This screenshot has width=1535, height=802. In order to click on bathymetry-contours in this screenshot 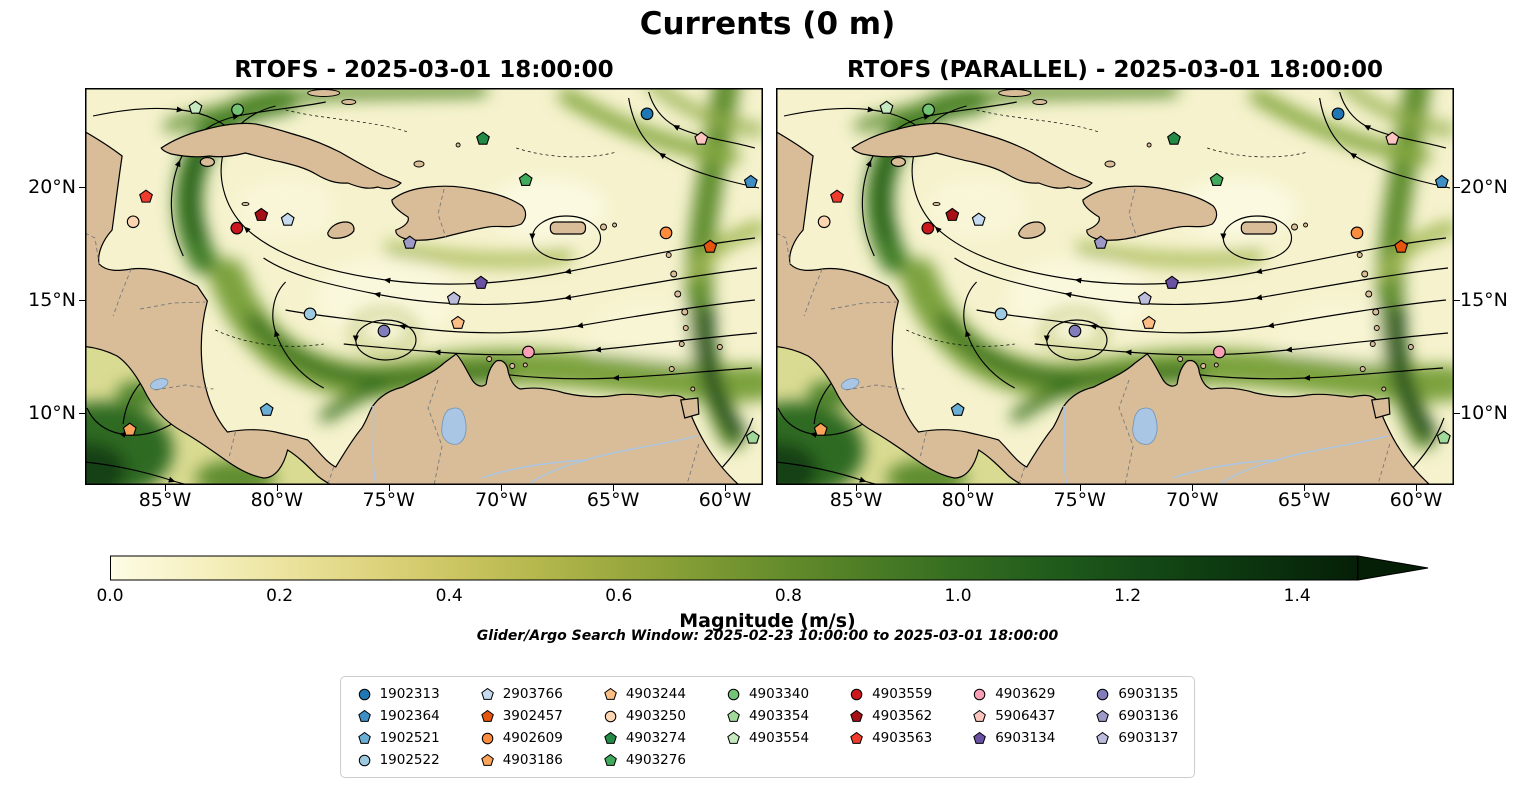, I will do `click(416, 228)`.